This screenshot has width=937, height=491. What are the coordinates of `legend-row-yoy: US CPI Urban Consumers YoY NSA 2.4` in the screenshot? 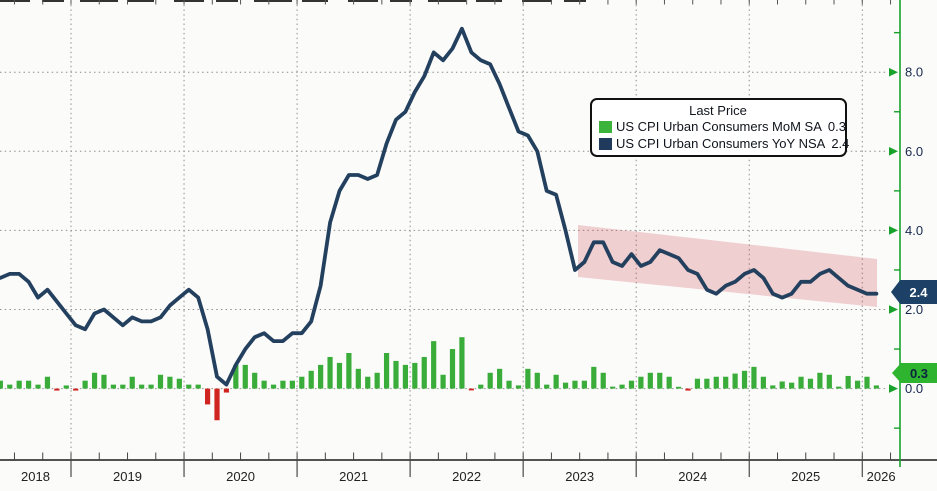 It's located at (724, 143).